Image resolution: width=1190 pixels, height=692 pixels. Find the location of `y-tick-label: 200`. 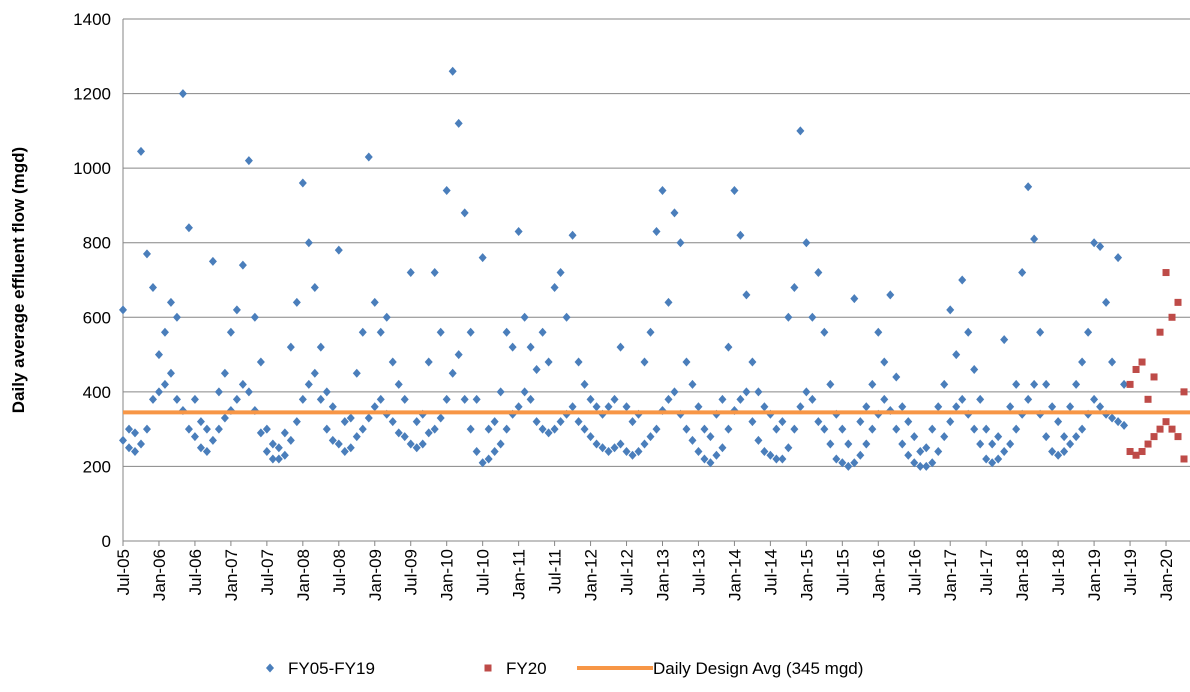

y-tick-label: 200 is located at coordinates (97, 466).